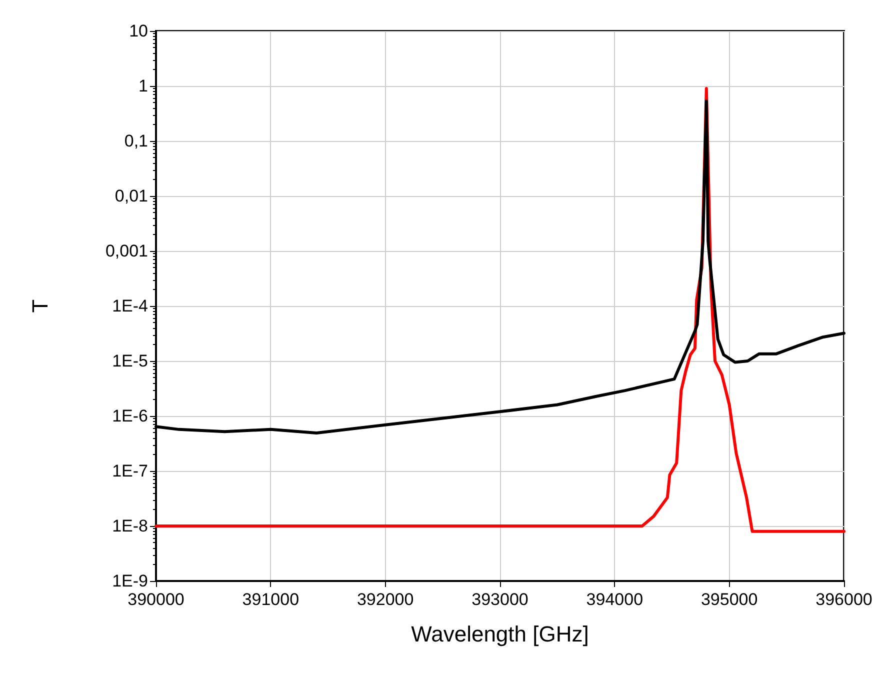 The image size is (895, 680). What do you see at coordinates (130, 581) in the screenshot?
I see `y-tick-label: 1E-9` at bounding box center [130, 581].